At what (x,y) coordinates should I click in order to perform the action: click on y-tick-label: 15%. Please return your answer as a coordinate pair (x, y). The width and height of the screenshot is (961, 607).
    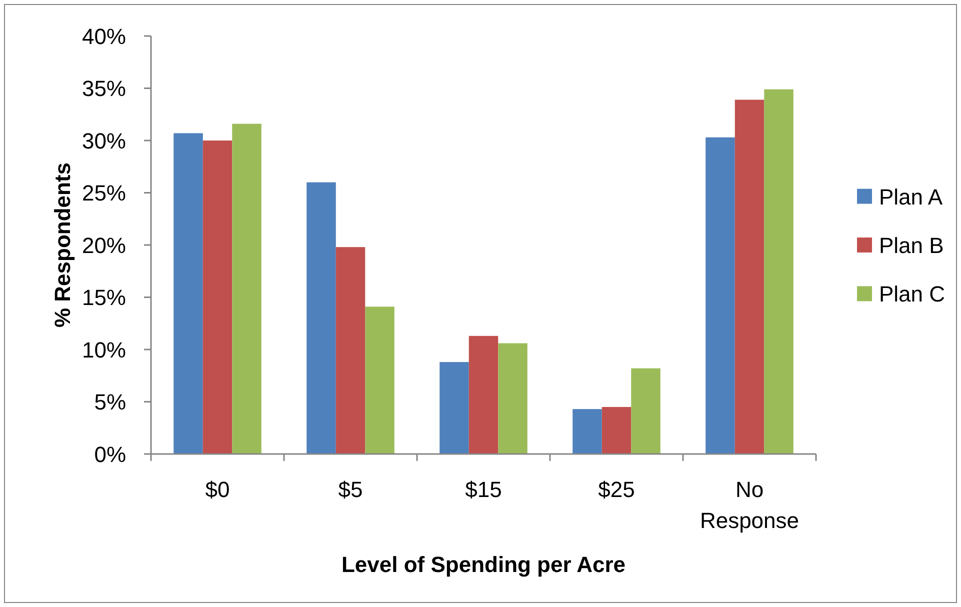
    Looking at the image, I should click on (104, 297).